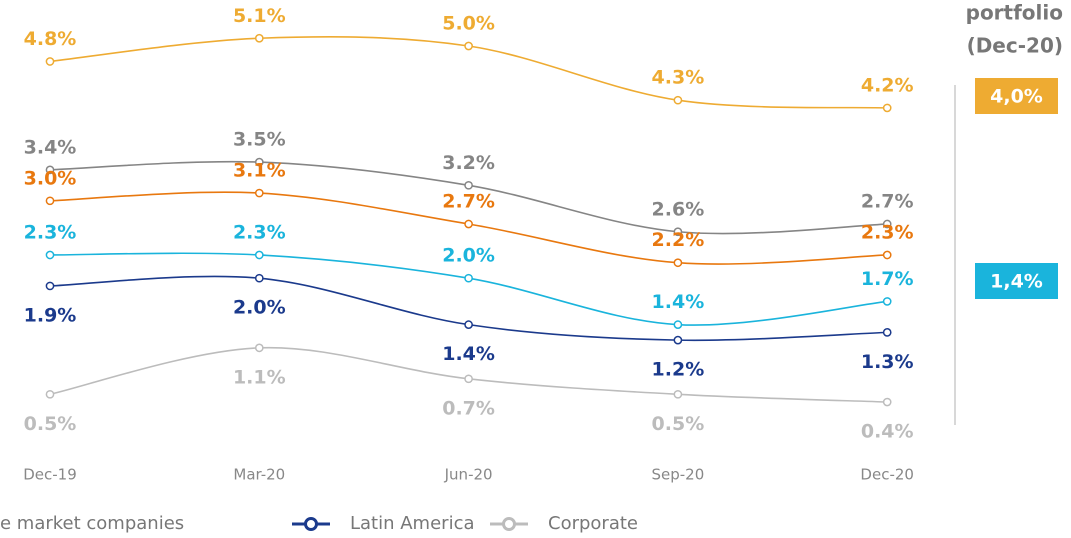  Describe the element at coordinates (259, 377) in the screenshot. I see `value-label: 1.1%` at that location.